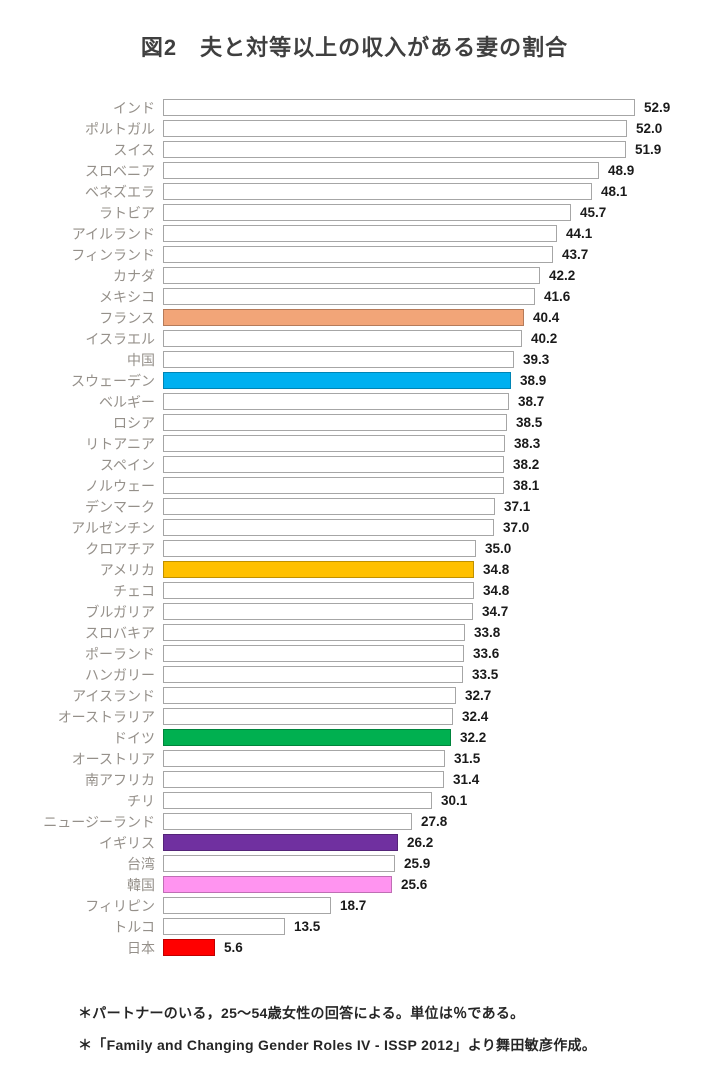 The height and width of the screenshot is (1080, 709). What do you see at coordinates (358, 863) in the screenshot?
I see `chart-row: 台湾 25.9` at bounding box center [358, 863].